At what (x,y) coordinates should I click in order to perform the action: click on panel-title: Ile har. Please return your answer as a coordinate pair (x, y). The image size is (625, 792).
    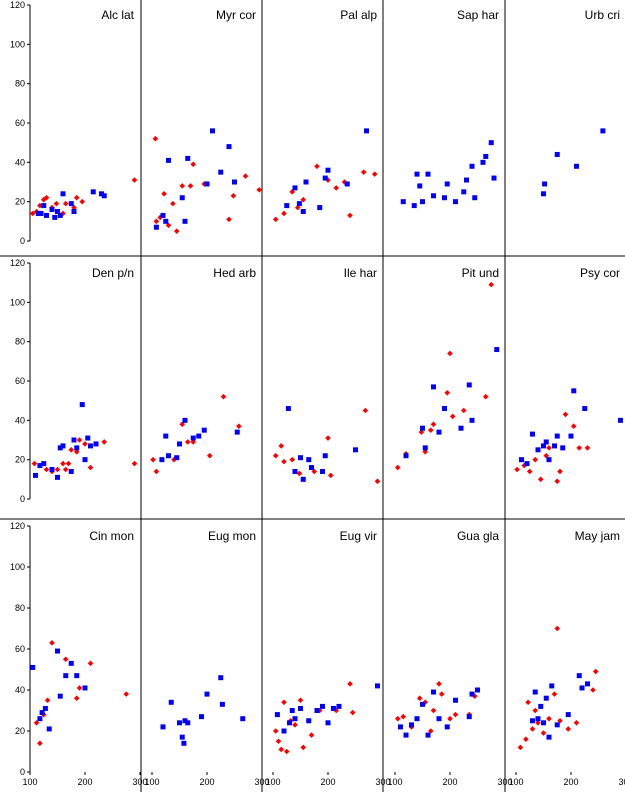
    Looking at the image, I should click on (360, 273).